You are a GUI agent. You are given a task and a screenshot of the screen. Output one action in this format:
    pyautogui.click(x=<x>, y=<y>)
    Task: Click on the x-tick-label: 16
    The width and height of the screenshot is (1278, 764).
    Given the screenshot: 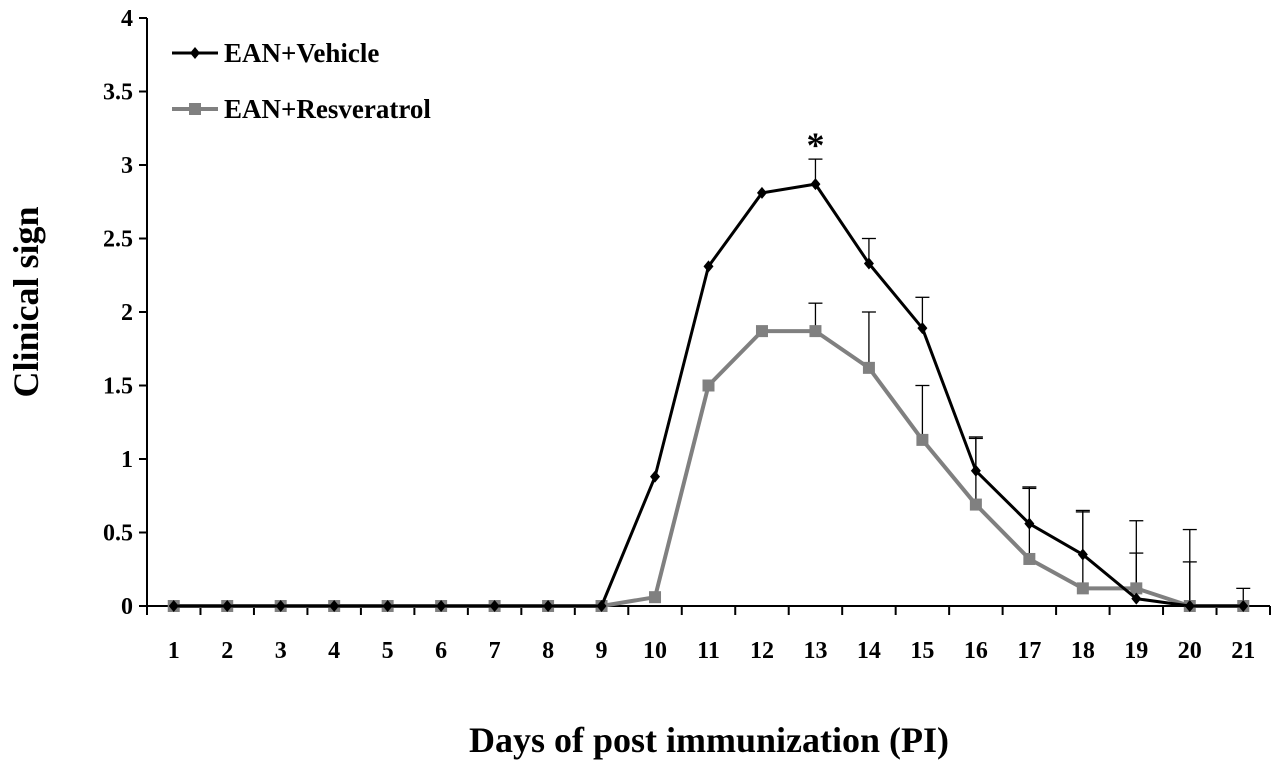 What is the action you would take?
    pyautogui.click(x=976, y=651)
    